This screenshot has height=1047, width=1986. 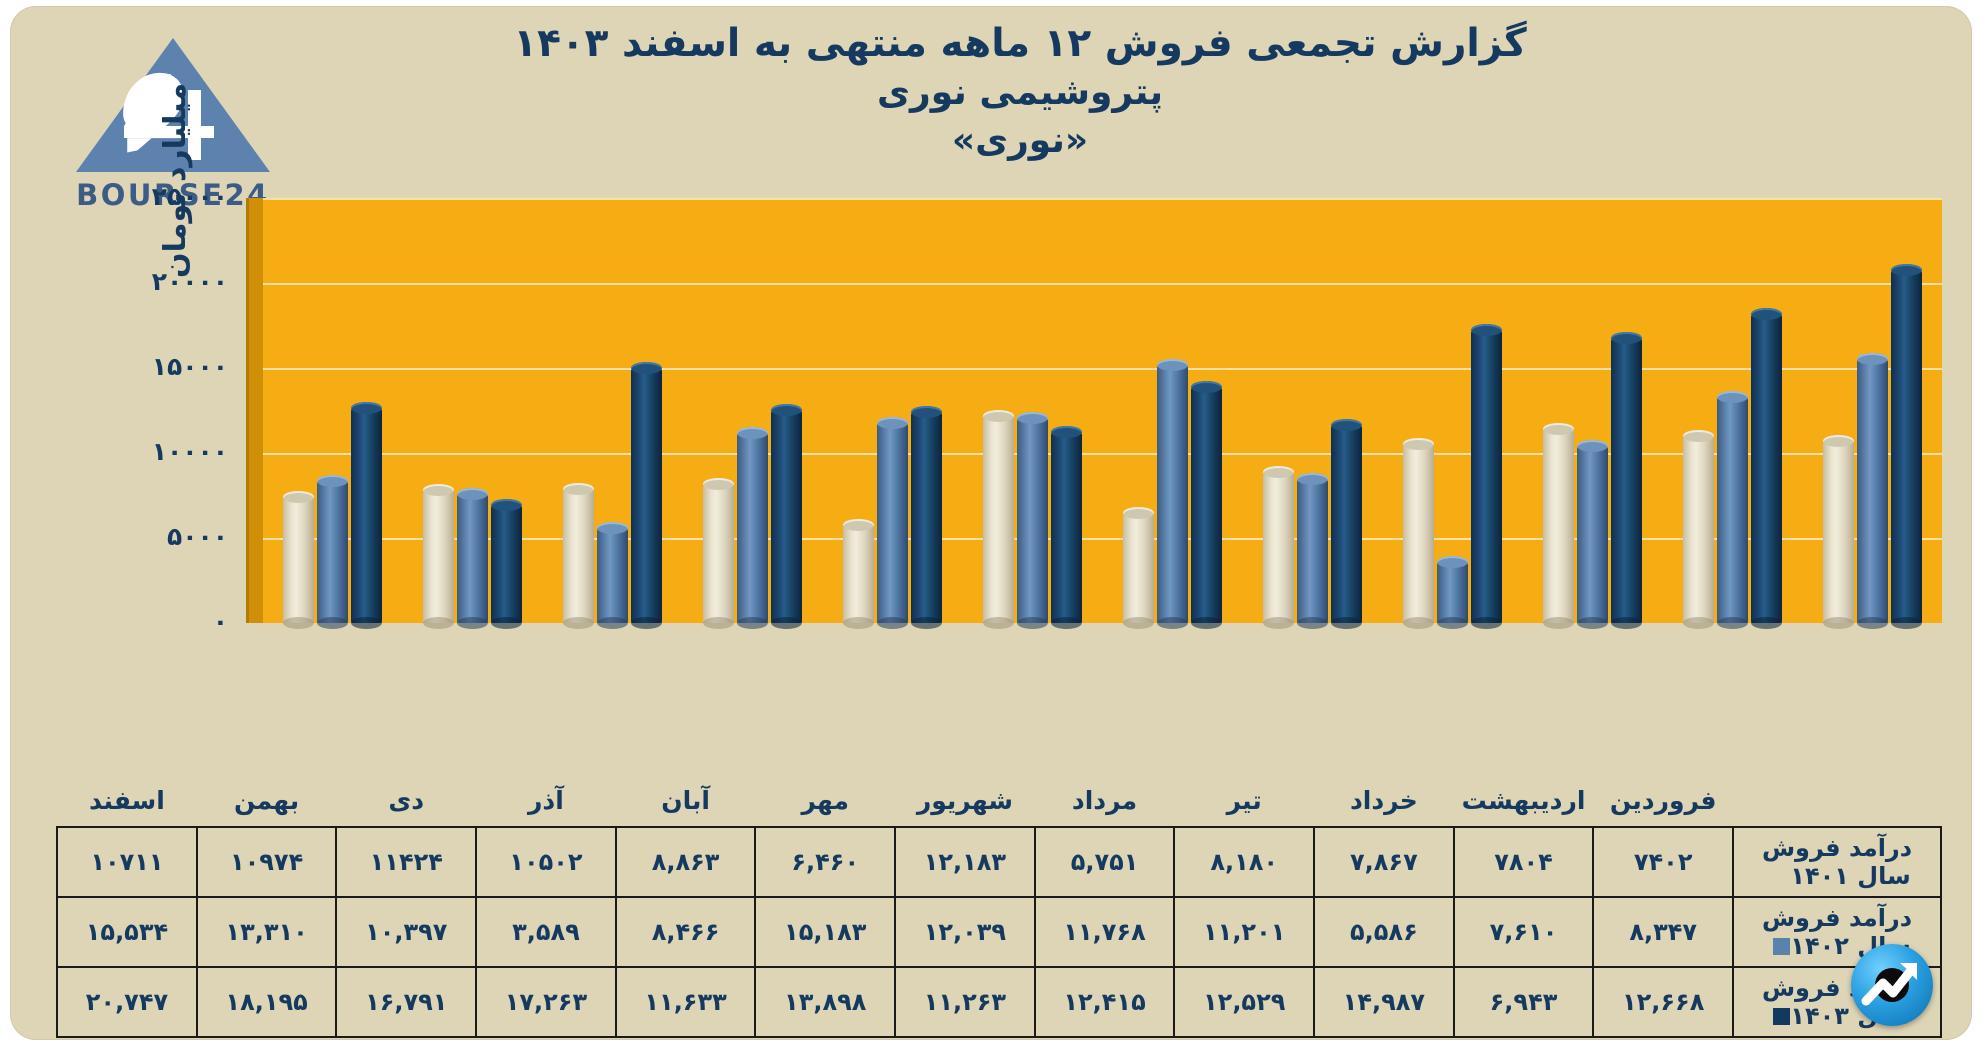 What do you see at coordinates (825, 862) in the screenshot?
I see `cell-r0-c6: ۶,۴۶۰` at bounding box center [825, 862].